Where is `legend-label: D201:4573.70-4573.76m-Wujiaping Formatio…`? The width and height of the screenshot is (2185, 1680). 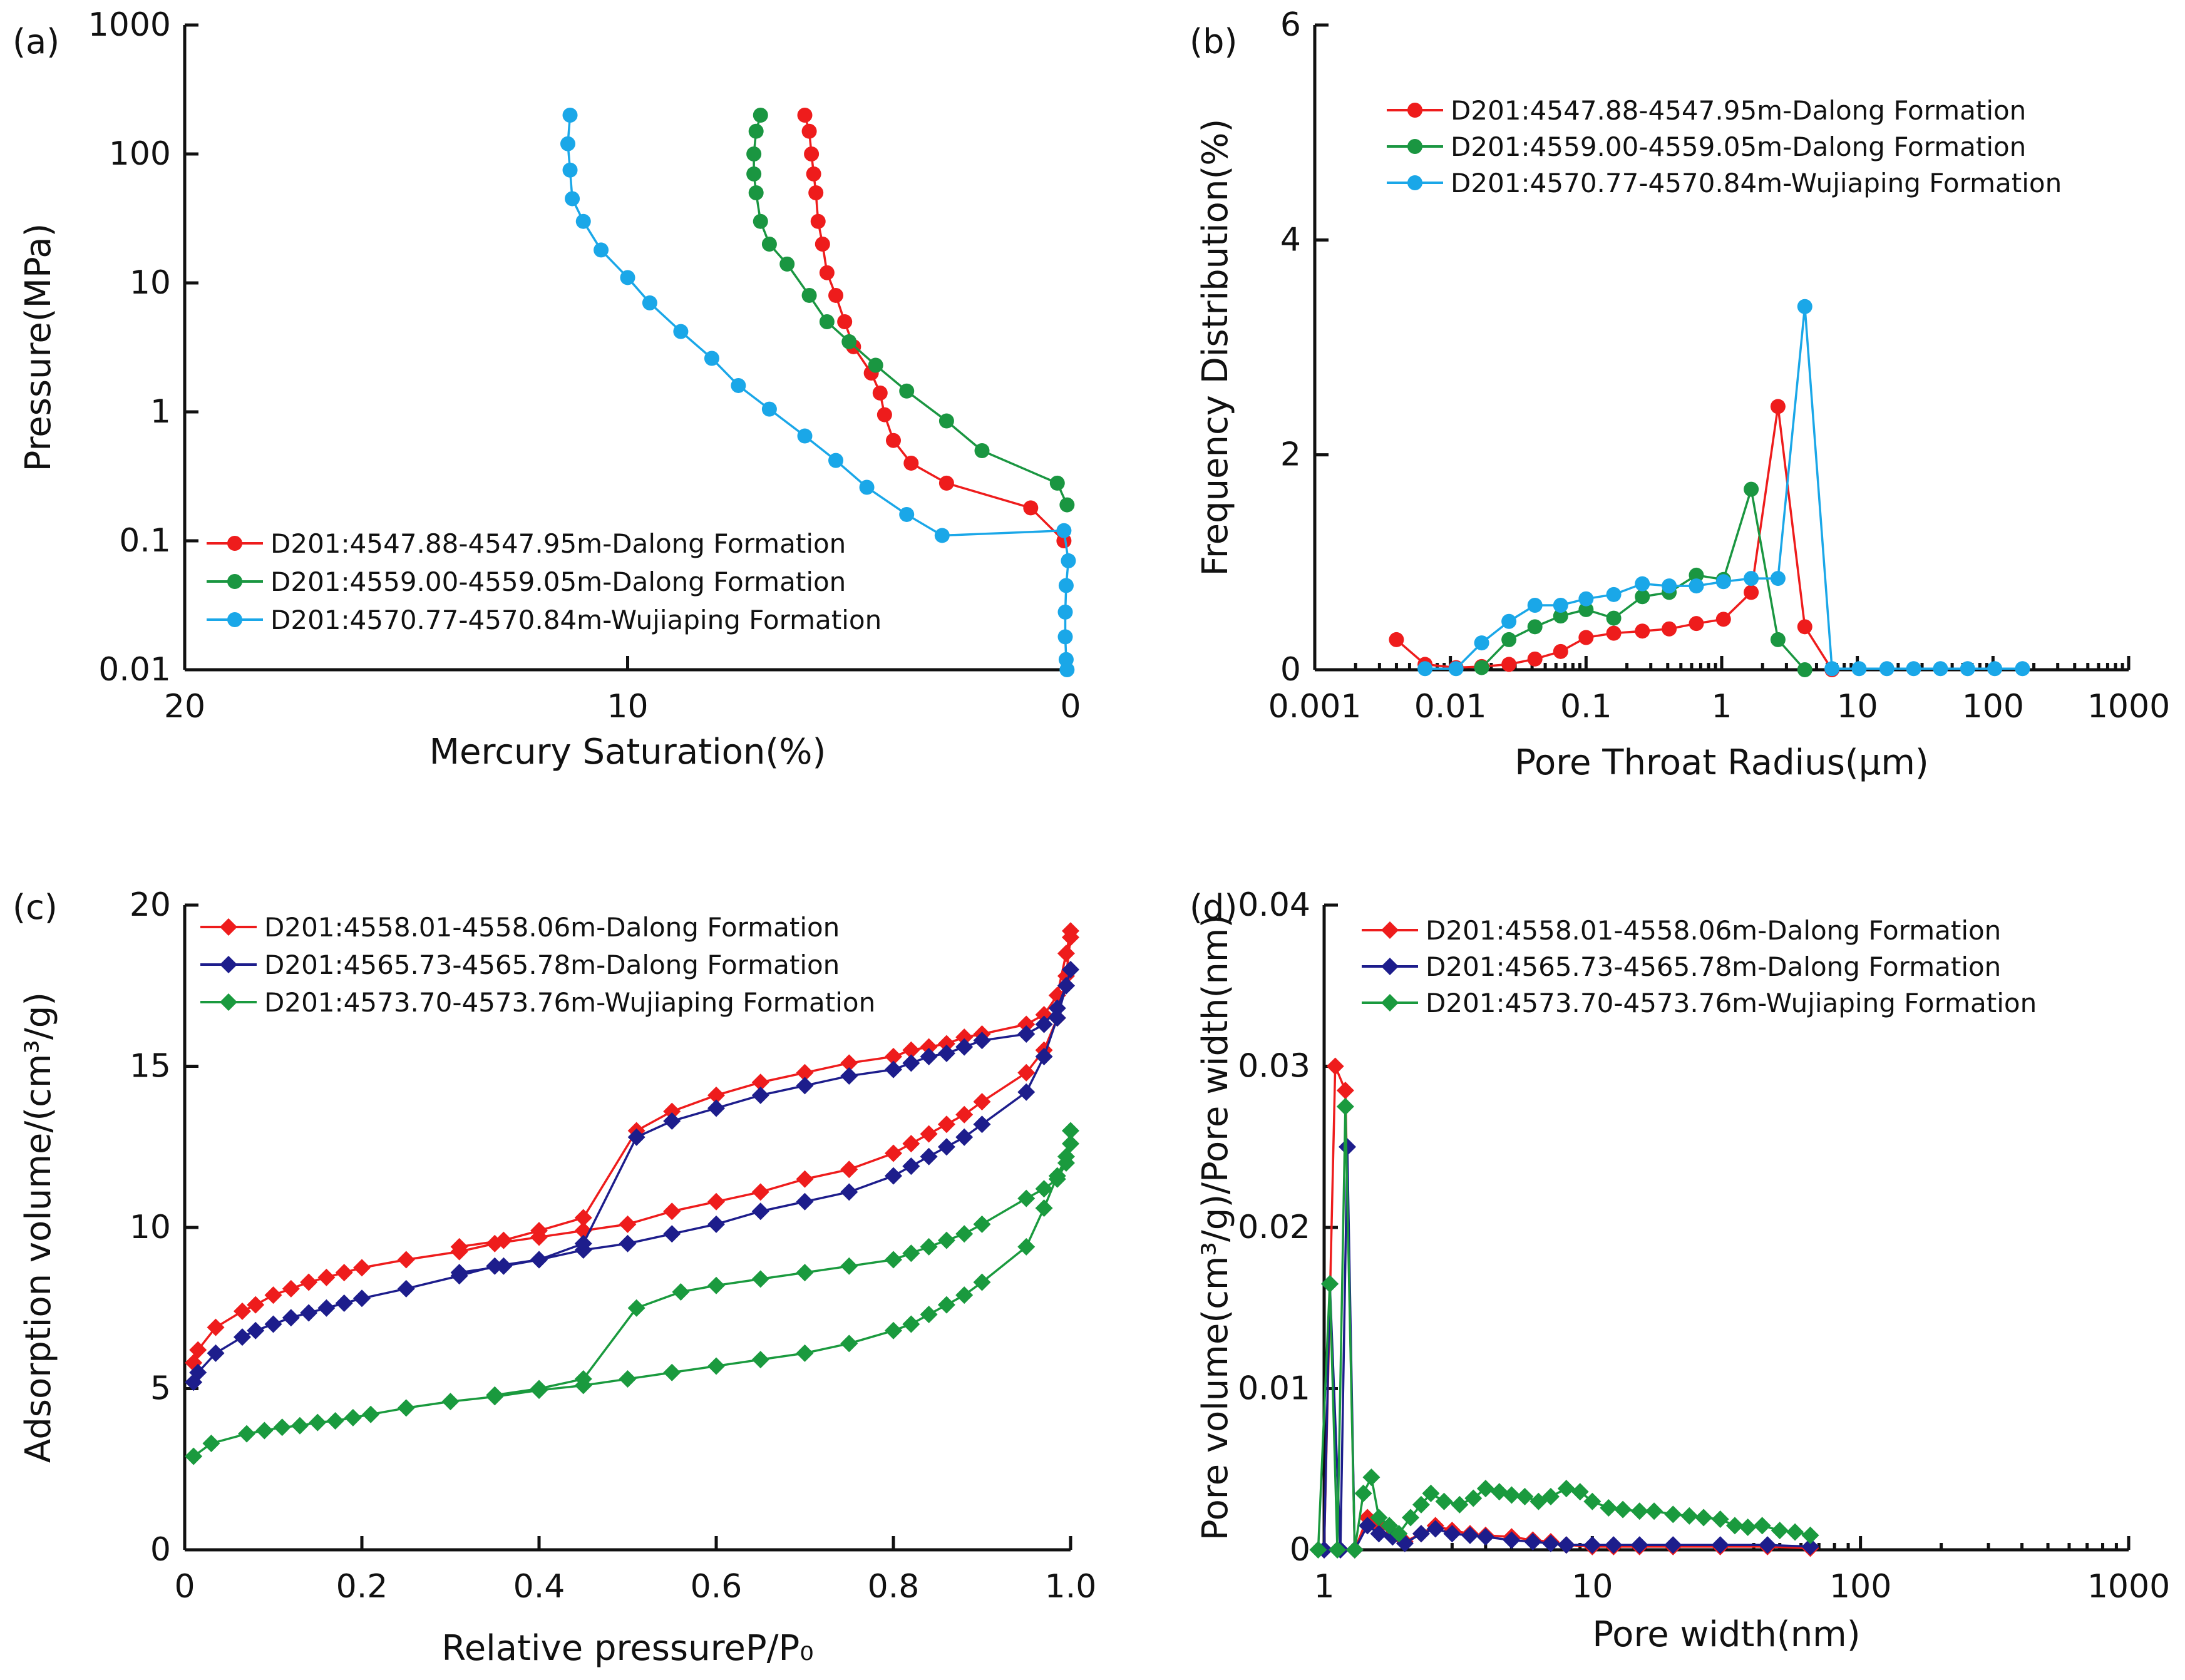 legend-label: D201:4573.70-4573.76m-Wujiaping Formatio… is located at coordinates (569, 1003).